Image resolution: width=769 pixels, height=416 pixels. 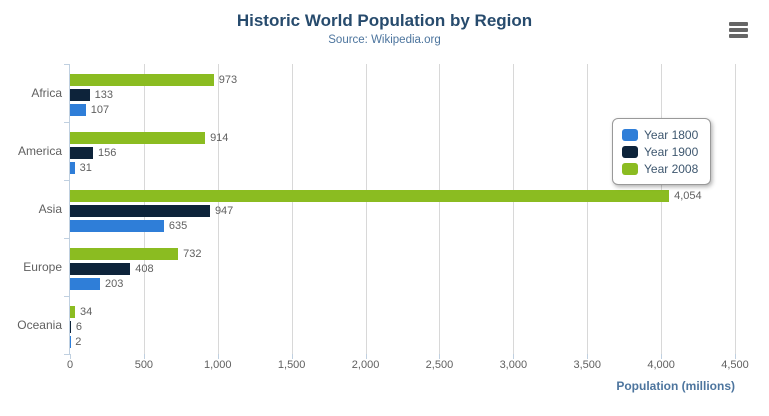 I want to click on bar-oceania-year-2008, so click(x=73, y=312).